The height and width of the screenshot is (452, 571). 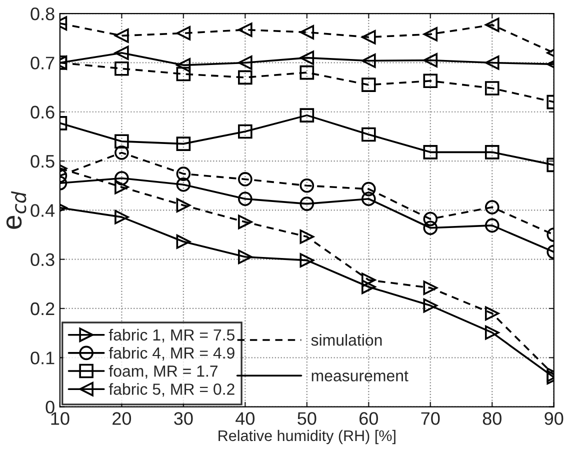 What do you see at coordinates (60, 418) in the screenshot?
I see `x-tick-label: 10` at bounding box center [60, 418].